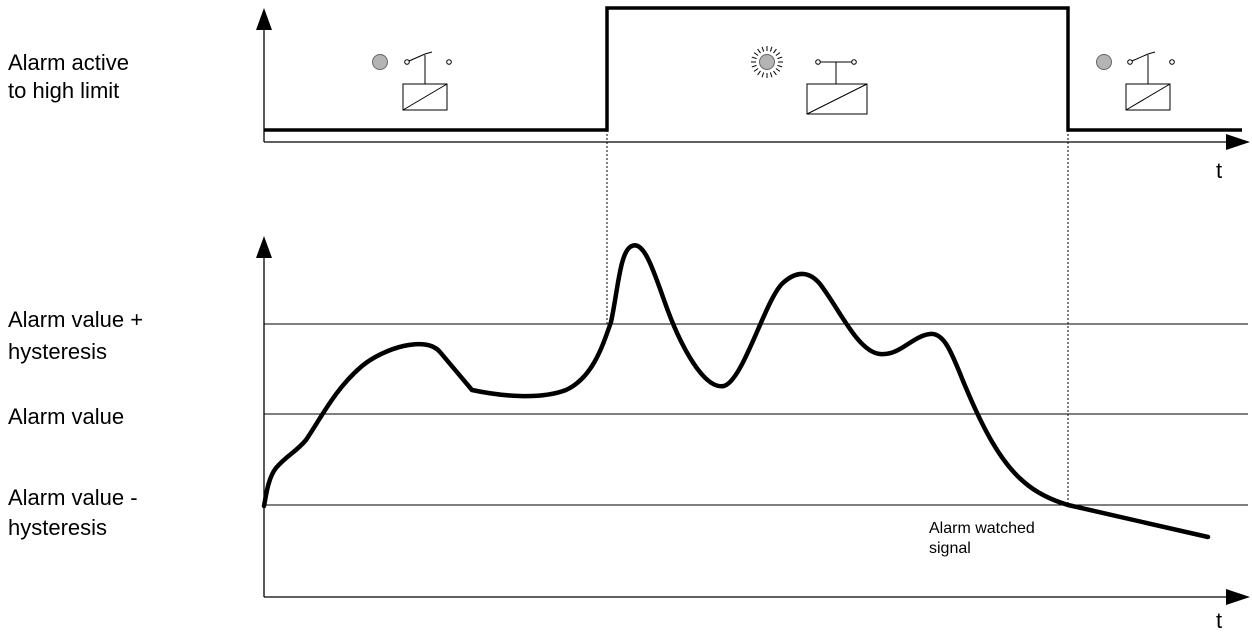  I want to click on relay-closed-icon, so click(837, 87).